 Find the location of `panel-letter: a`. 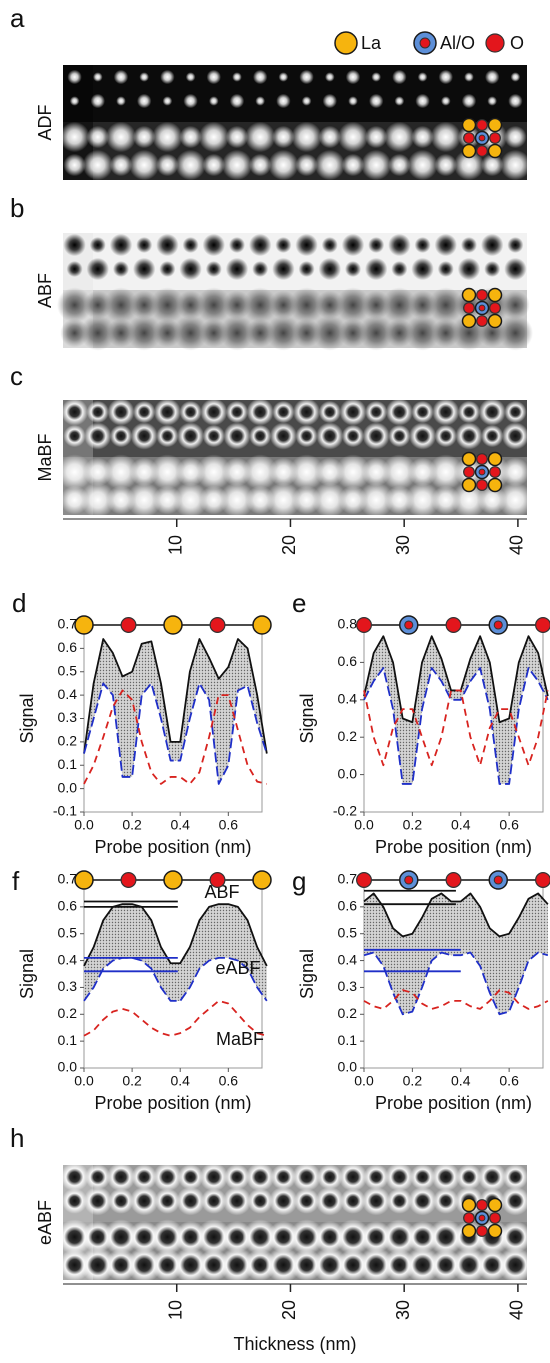

panel-letter: a is located at coordinates (17, 18).